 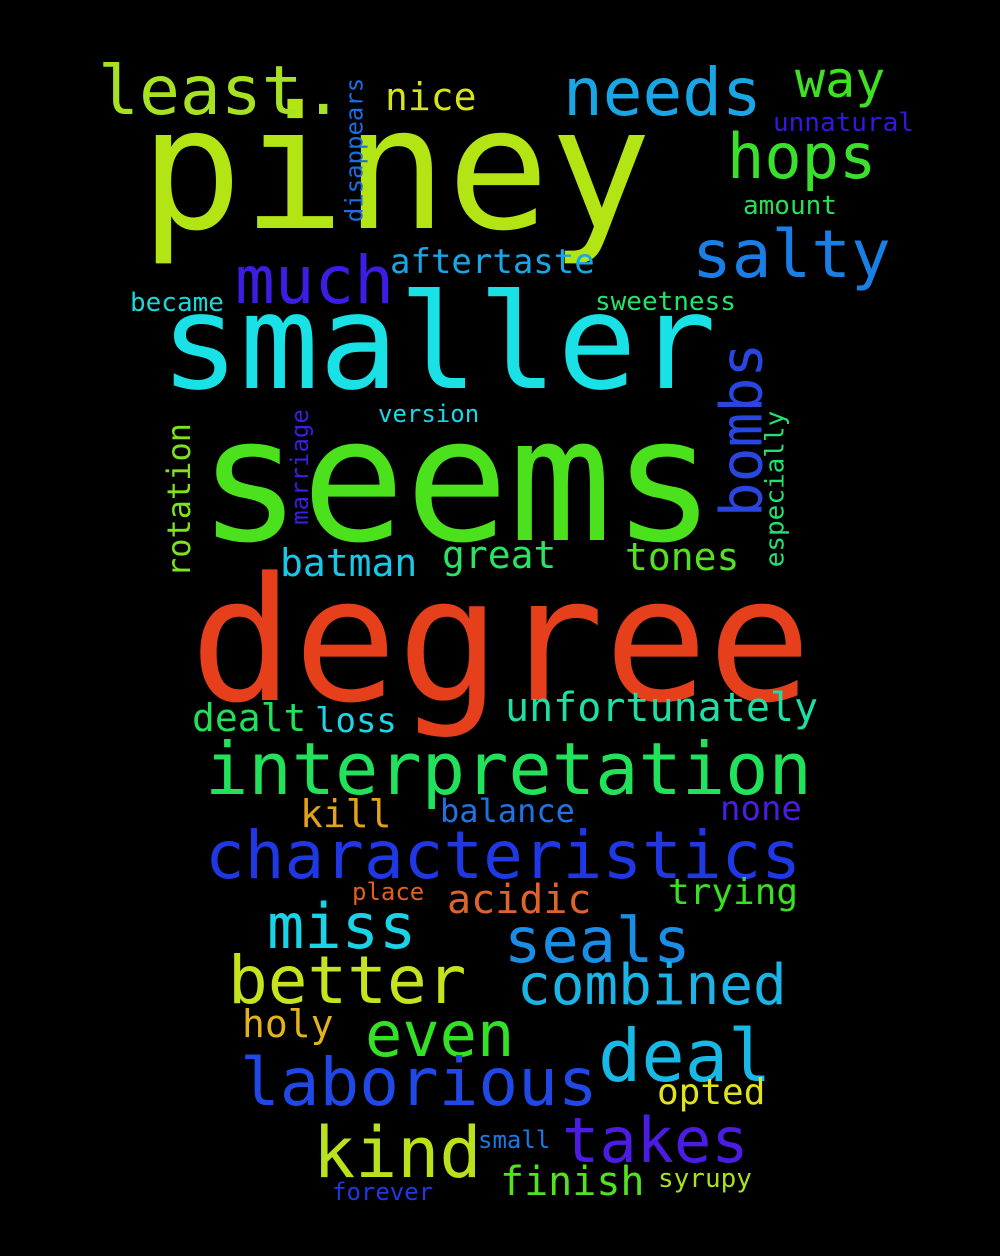 What do you see at coordinates (840, 80) in the screenshot?
I see `word-way: way` at bounding box center [840, 80].